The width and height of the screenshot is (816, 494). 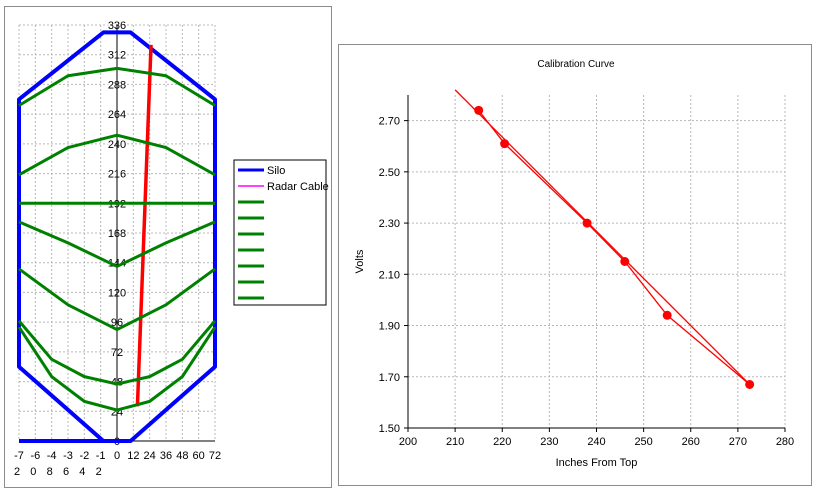 What do you see at coordinates (389, 122) in the screenshot?
I see `y-tick-label: 2.70` at bounding box center [389, 122].